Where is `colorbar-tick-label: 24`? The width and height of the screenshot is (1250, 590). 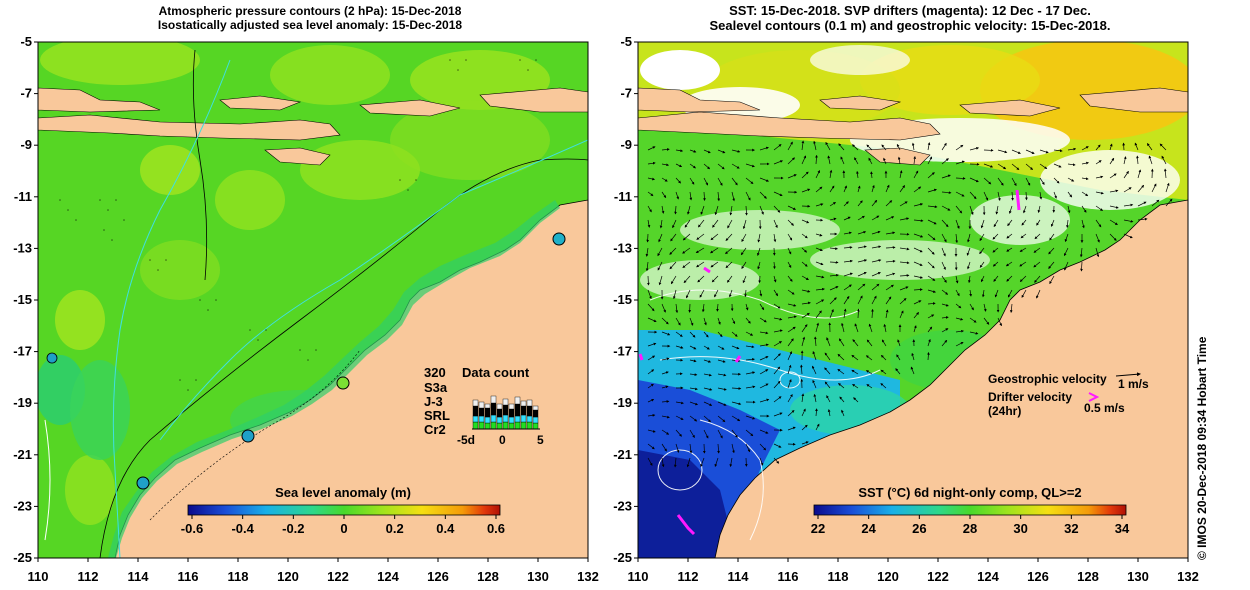
colorbar-tick-label: 24 is located at coordinates (868, 528).